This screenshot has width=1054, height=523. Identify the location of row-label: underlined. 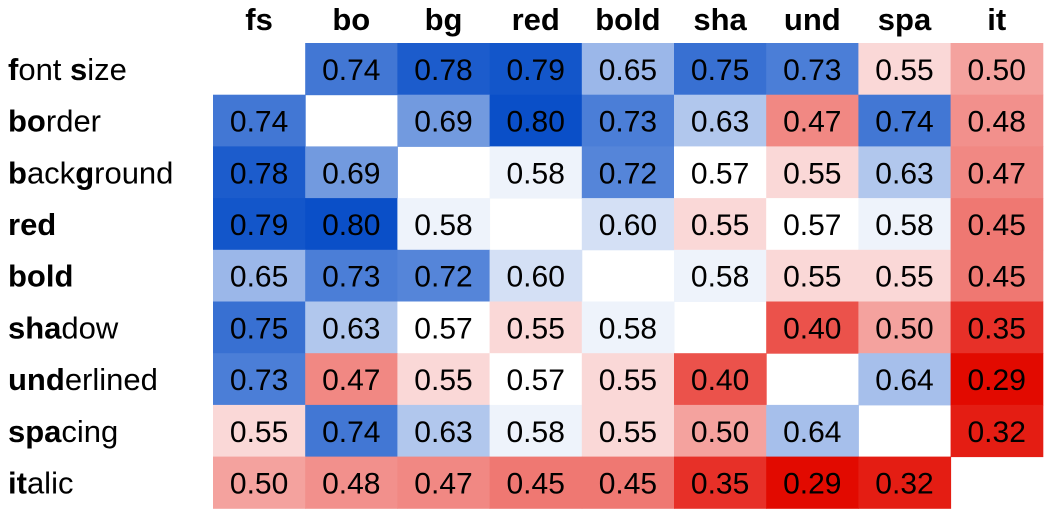
(83, 379).